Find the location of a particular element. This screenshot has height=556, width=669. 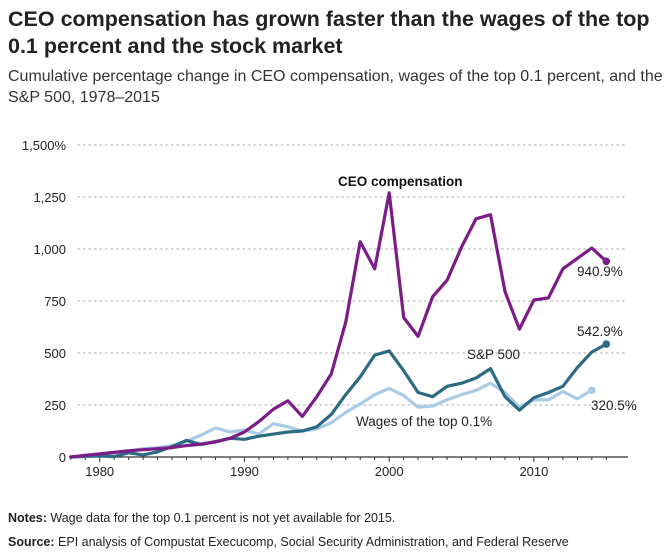

x-tick-label: 1980 is located at coordinates (99, 471).